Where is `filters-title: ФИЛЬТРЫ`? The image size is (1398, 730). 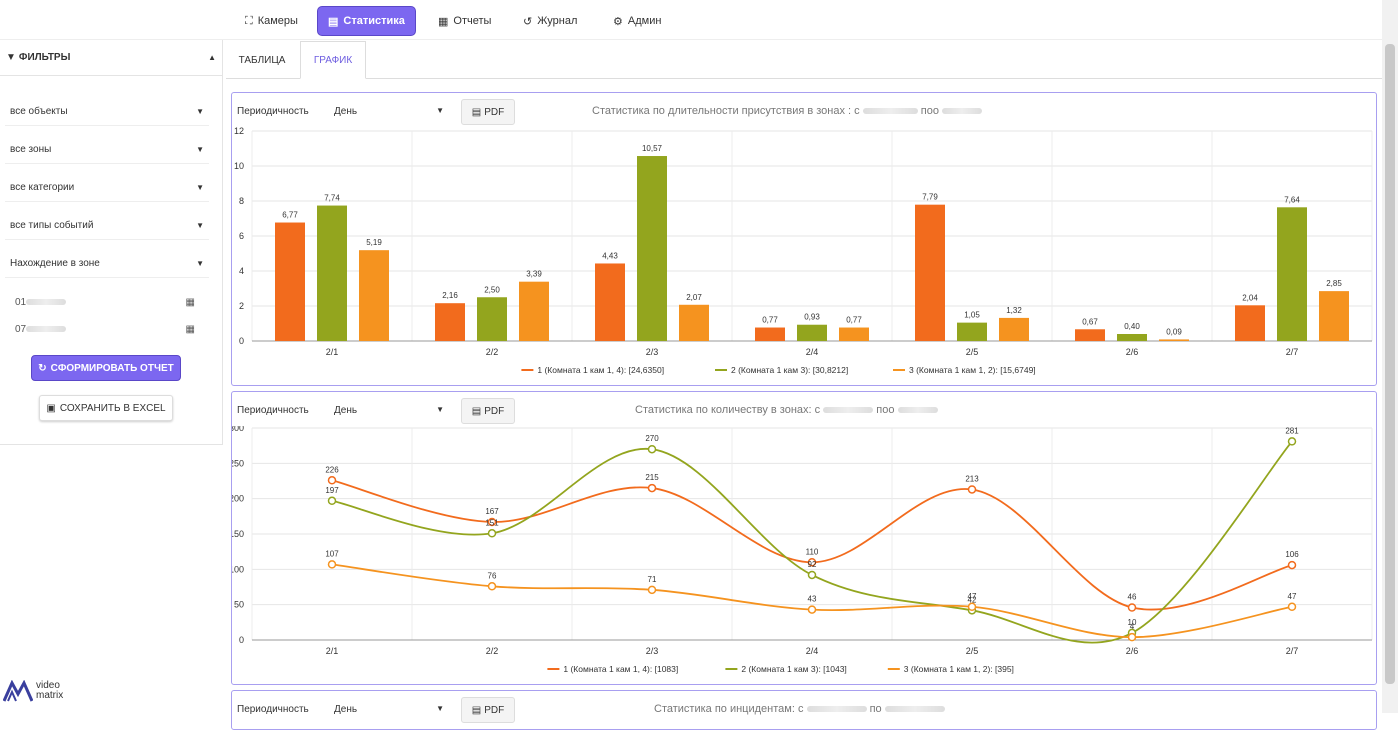
filters-title: ФИЛЬТРЫ is located at coordinates (44, 57).